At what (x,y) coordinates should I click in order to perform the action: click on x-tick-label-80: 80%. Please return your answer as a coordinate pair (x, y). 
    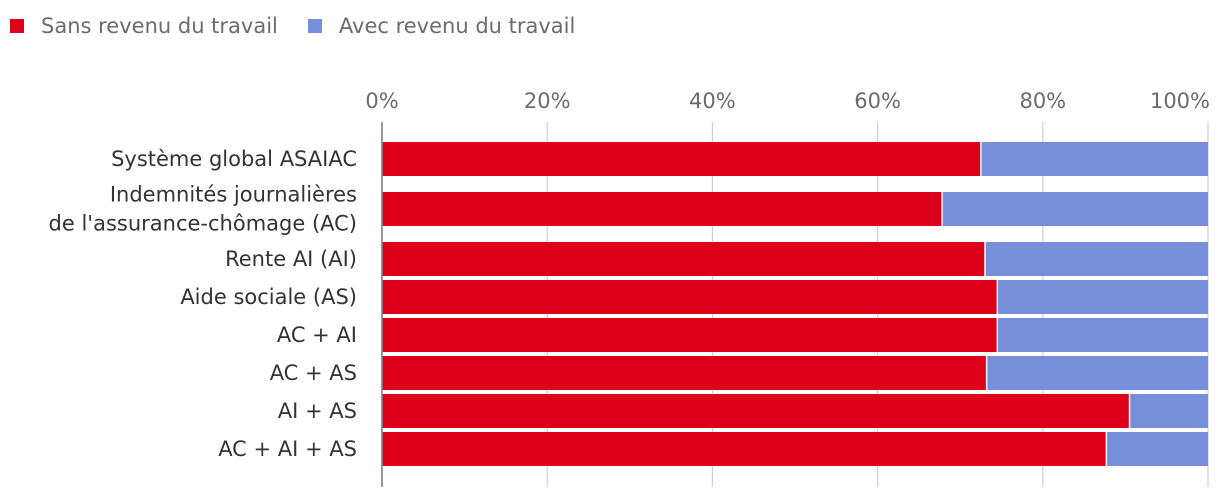
    Looking at the image, I should click on (1042, 101).